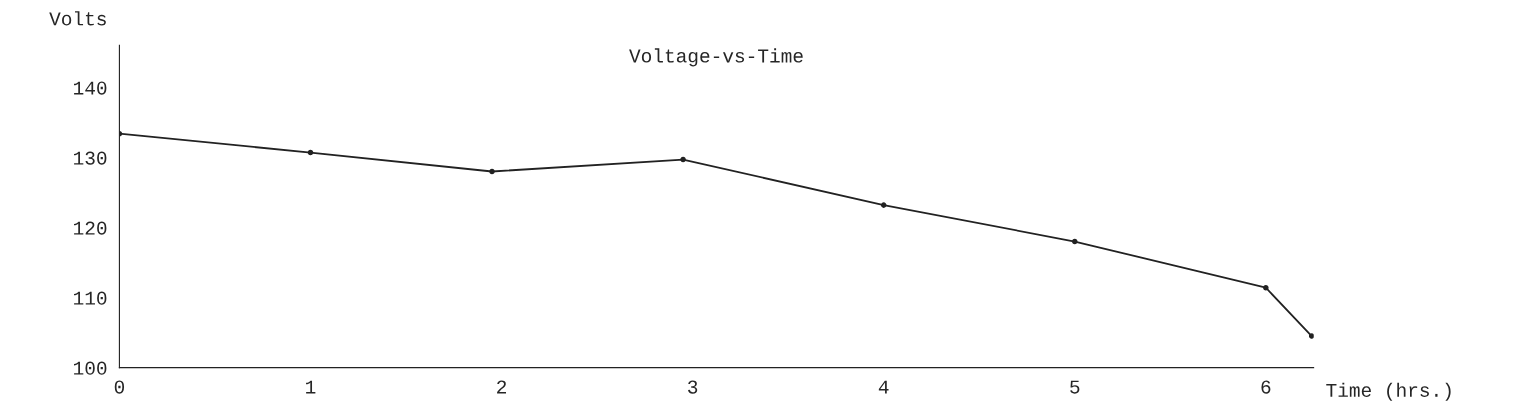 This screenshot has height=413, width=1531. What do you see at coordinates (693, 387) in the screenshot?
I see `x-tick-label: 3` at bounding box center [693, 387].